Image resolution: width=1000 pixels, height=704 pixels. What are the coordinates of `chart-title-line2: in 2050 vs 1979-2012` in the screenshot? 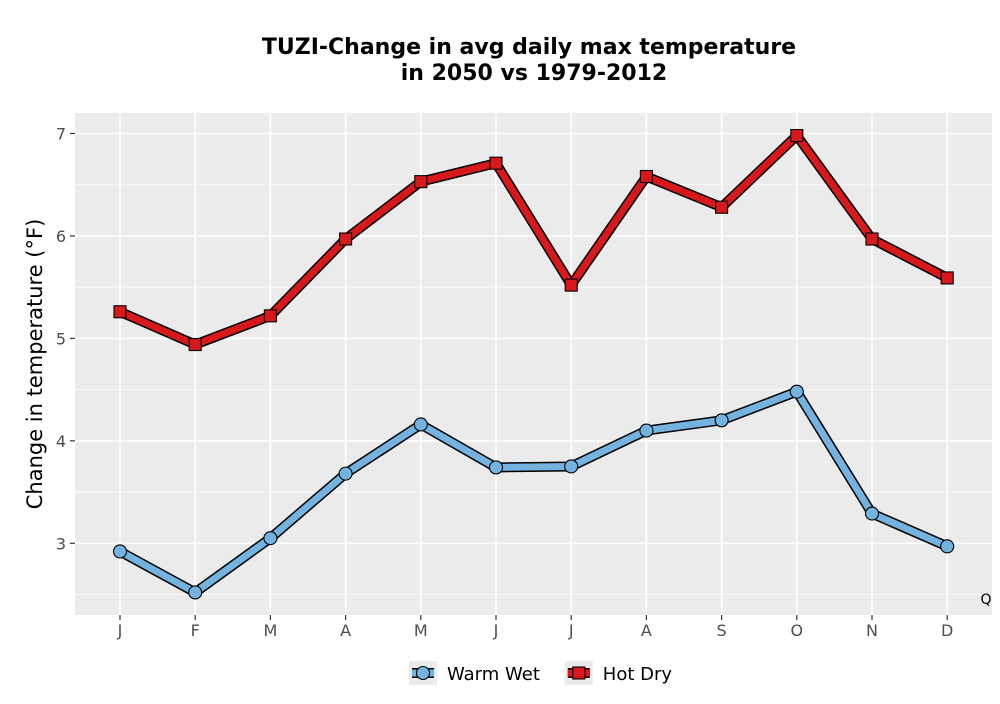 It's located at (534, 73).